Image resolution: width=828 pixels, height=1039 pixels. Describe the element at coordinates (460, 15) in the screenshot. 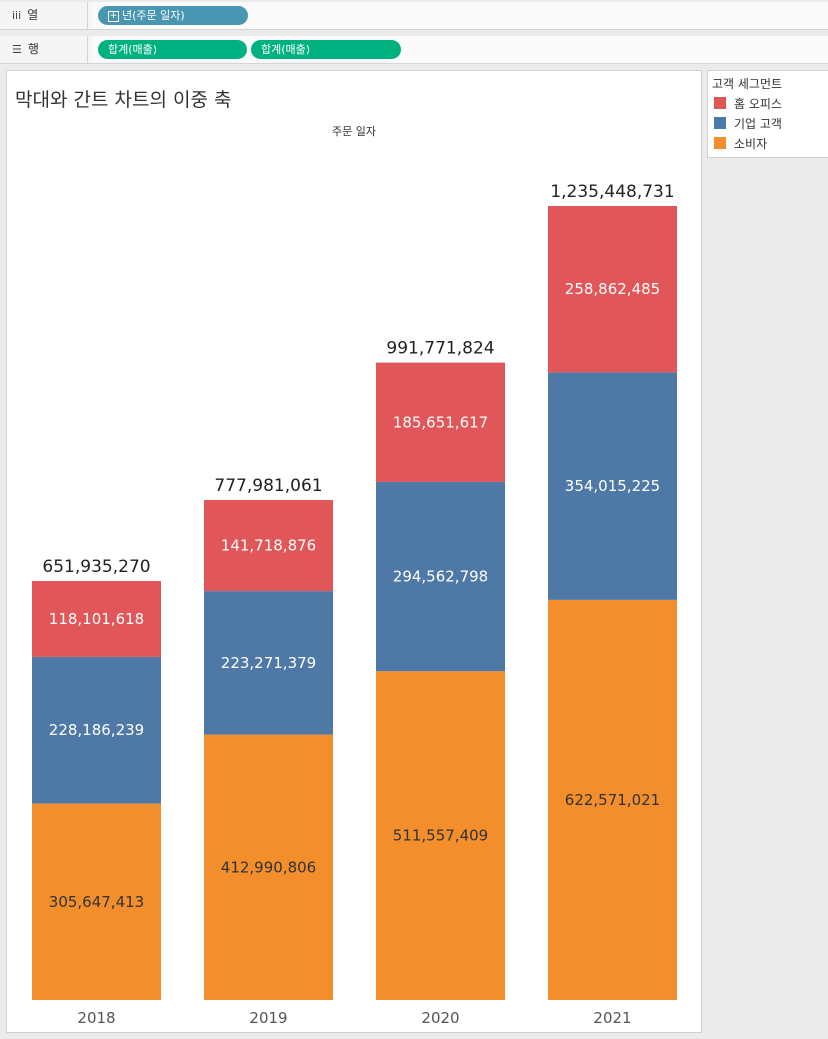

I see `columns-drop-area: + 년(주문 일자)` at that location.